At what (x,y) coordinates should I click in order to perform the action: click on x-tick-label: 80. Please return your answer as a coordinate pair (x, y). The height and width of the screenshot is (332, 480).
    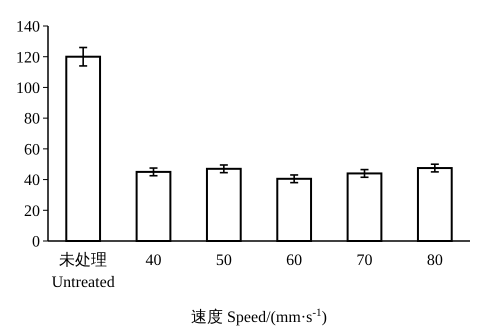
    Looking at the image, I should click on (434, 260).